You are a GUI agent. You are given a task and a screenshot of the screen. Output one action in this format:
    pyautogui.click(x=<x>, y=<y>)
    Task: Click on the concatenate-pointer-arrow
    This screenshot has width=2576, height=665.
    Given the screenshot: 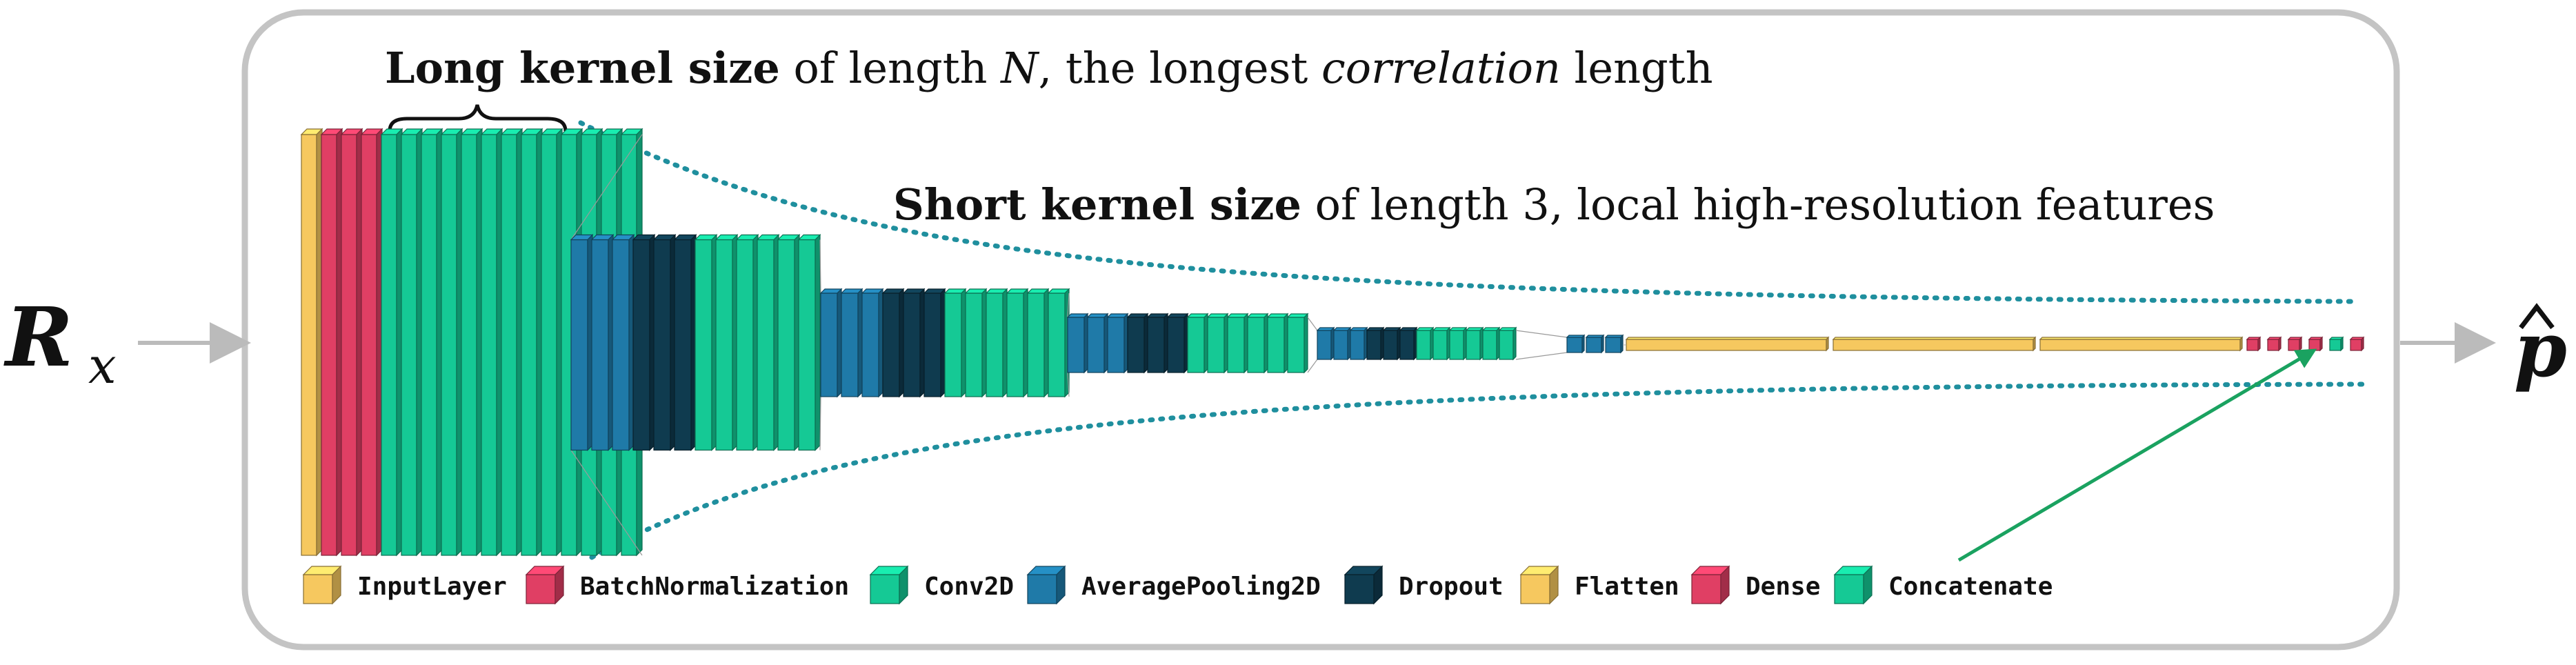 What is the action you would take?
    pyautogui.click(x=2137, y=455)
    